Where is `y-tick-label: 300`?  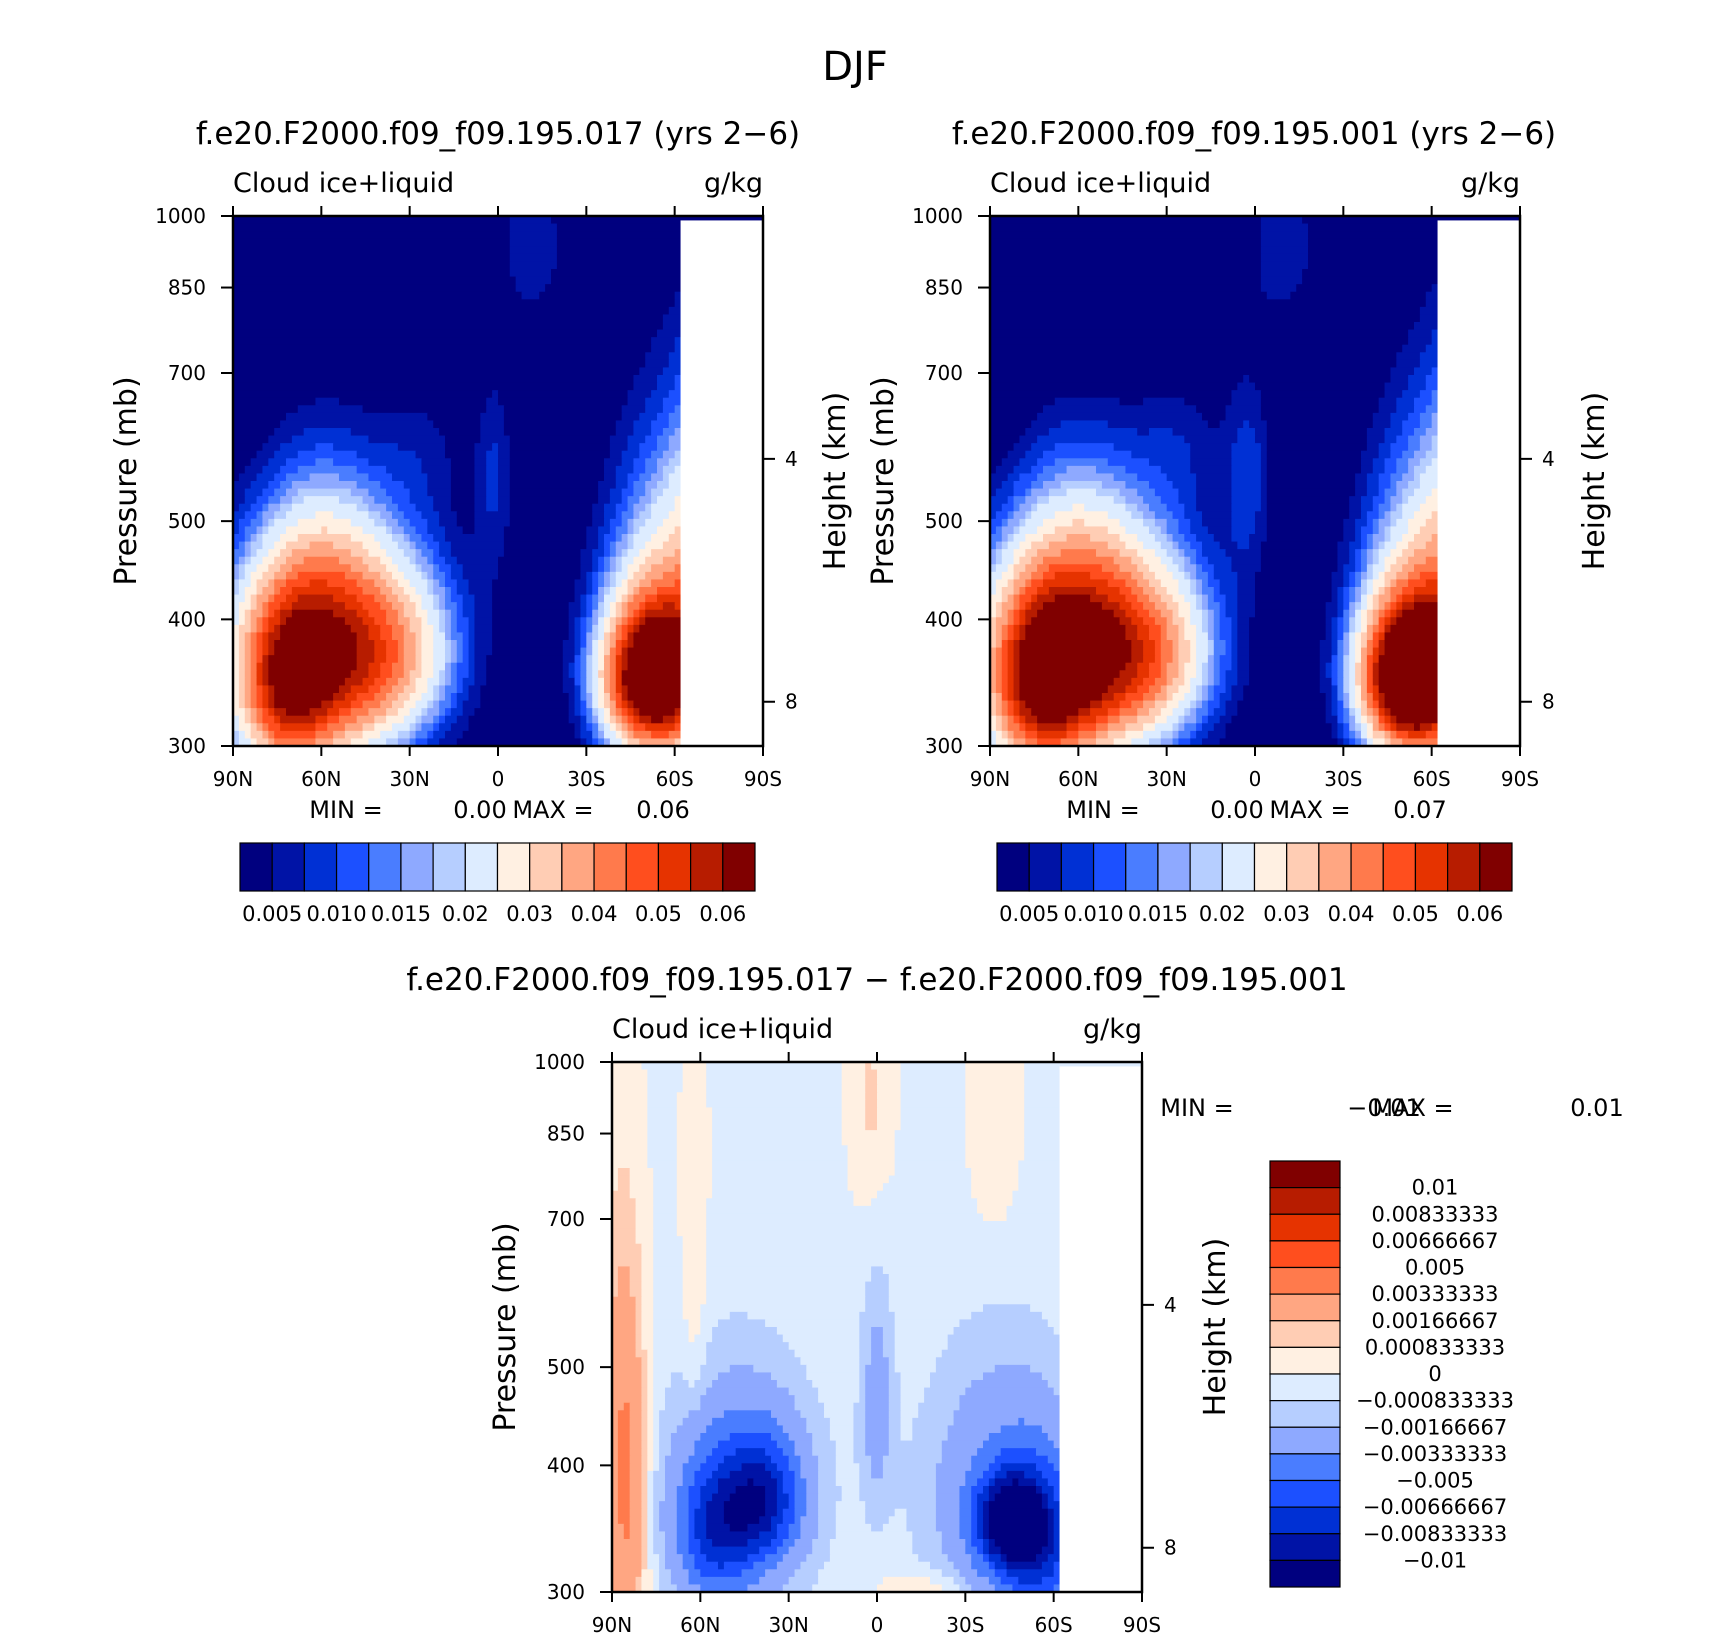
y-tick-label: 300 is located at coordinates (566, 1592).